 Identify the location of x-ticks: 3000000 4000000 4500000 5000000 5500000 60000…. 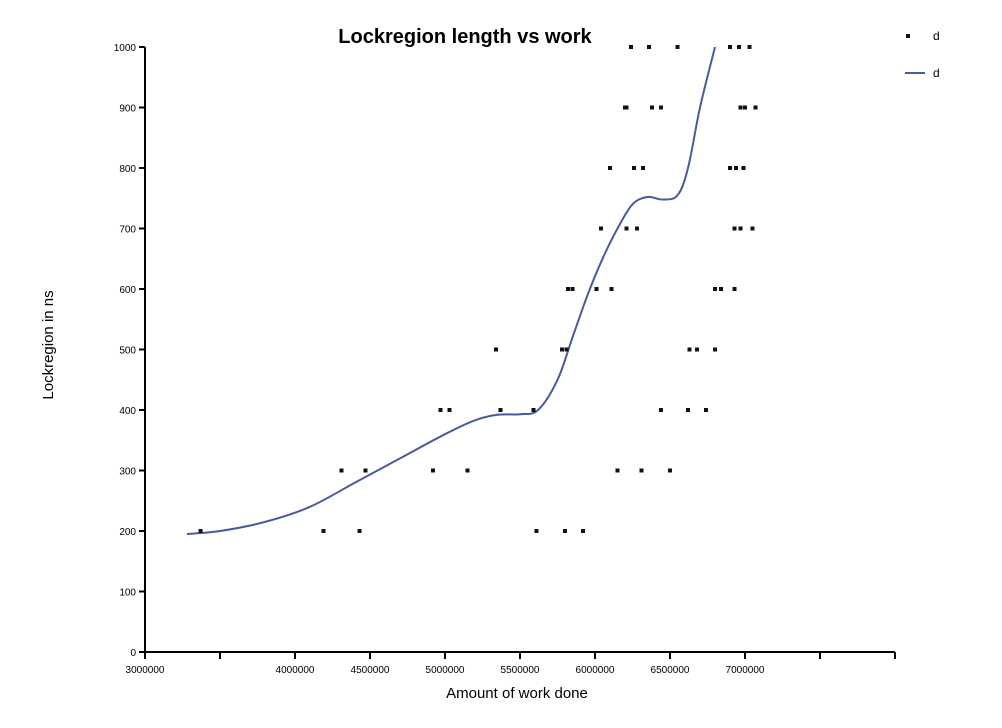
(511, 664).